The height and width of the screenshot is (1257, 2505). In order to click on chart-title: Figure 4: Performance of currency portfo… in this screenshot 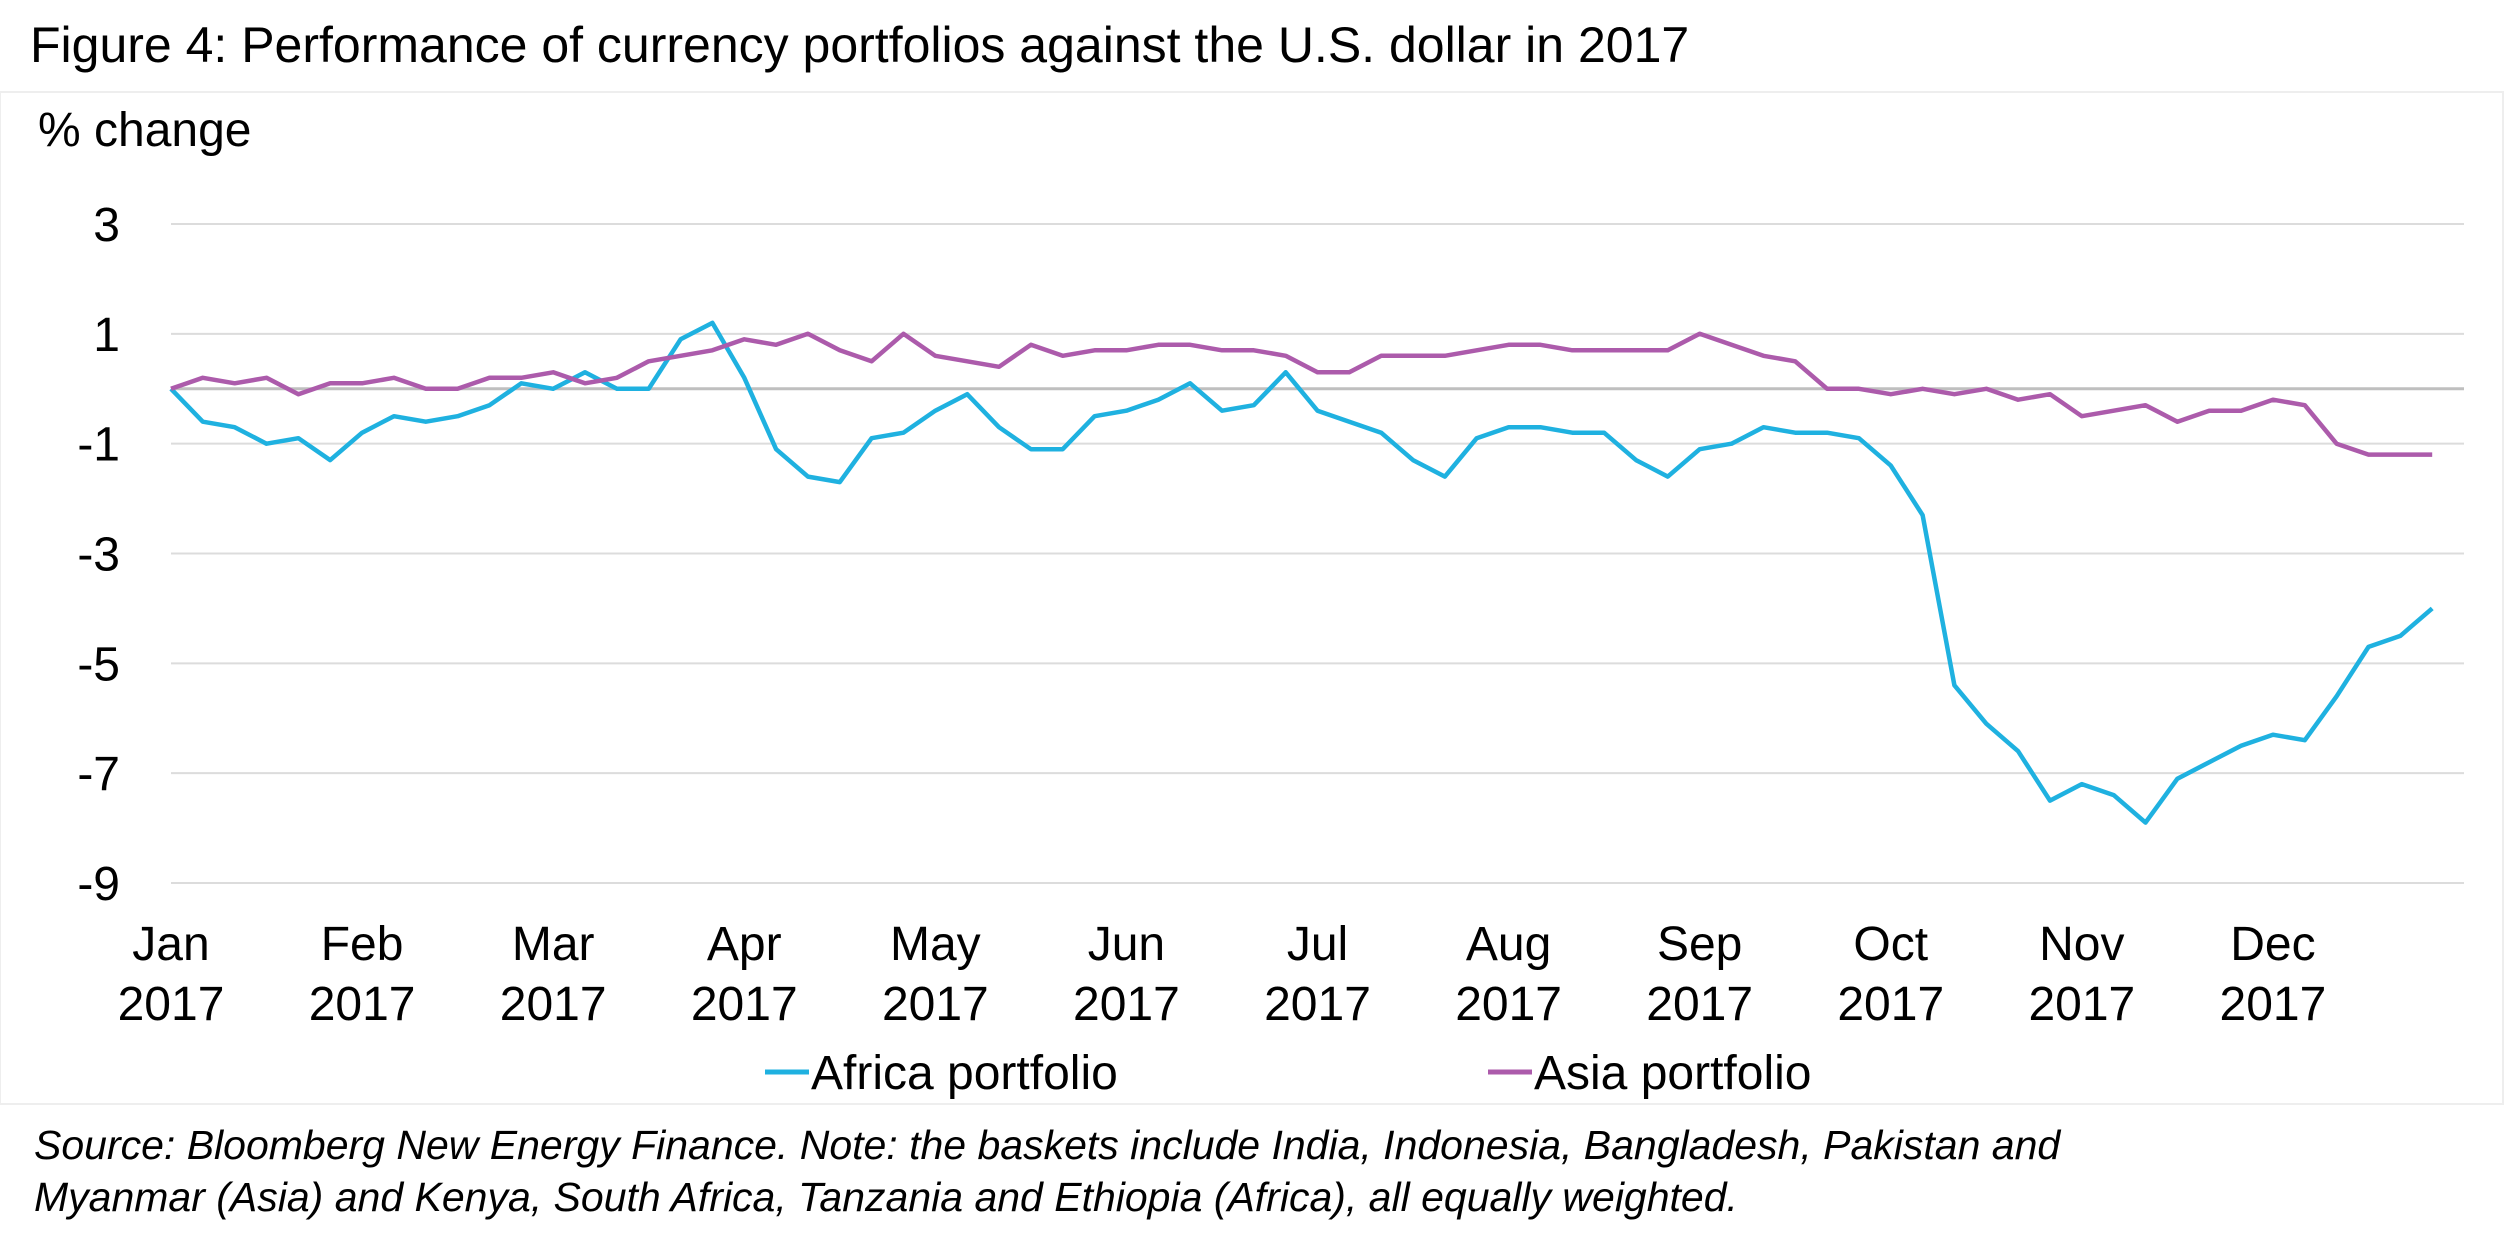, I will do `click(859, 45)`.